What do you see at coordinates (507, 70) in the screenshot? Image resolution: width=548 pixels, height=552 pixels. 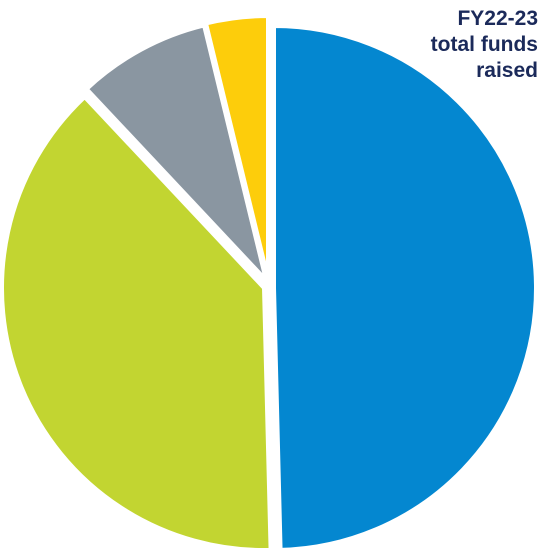 I see `chart-title-line-3: raised` at bounding box center [507, 70].